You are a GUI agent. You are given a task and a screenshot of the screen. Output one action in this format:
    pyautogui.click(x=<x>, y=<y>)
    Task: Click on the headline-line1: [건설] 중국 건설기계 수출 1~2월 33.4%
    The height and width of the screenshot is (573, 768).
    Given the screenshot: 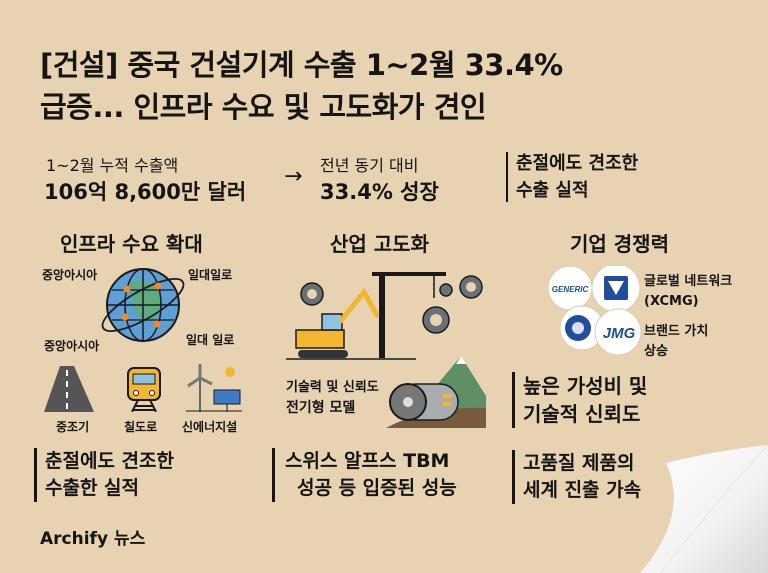 What is the action you would take?
    pyautogui.click(x=301, y=65)
    